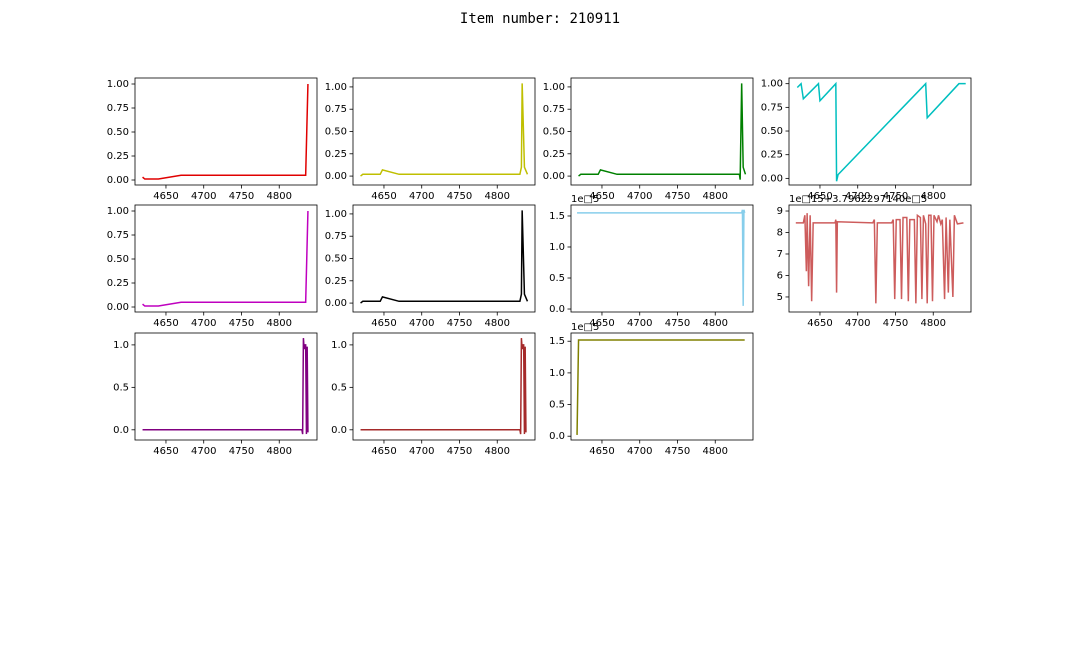  I want to click on subplot: 4650 4700 4750 4800 0.0 0.5 1.0 1.5 1e□5, so click(651, 261).